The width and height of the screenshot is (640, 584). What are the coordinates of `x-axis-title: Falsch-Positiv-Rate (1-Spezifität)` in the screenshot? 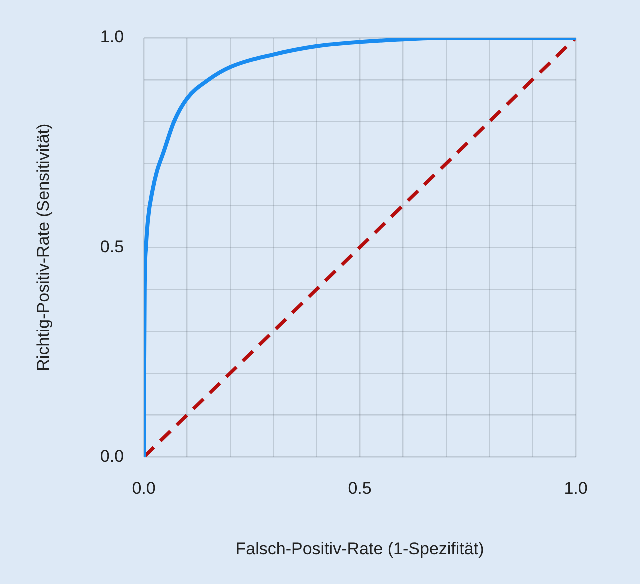 It's located at (360, 548).